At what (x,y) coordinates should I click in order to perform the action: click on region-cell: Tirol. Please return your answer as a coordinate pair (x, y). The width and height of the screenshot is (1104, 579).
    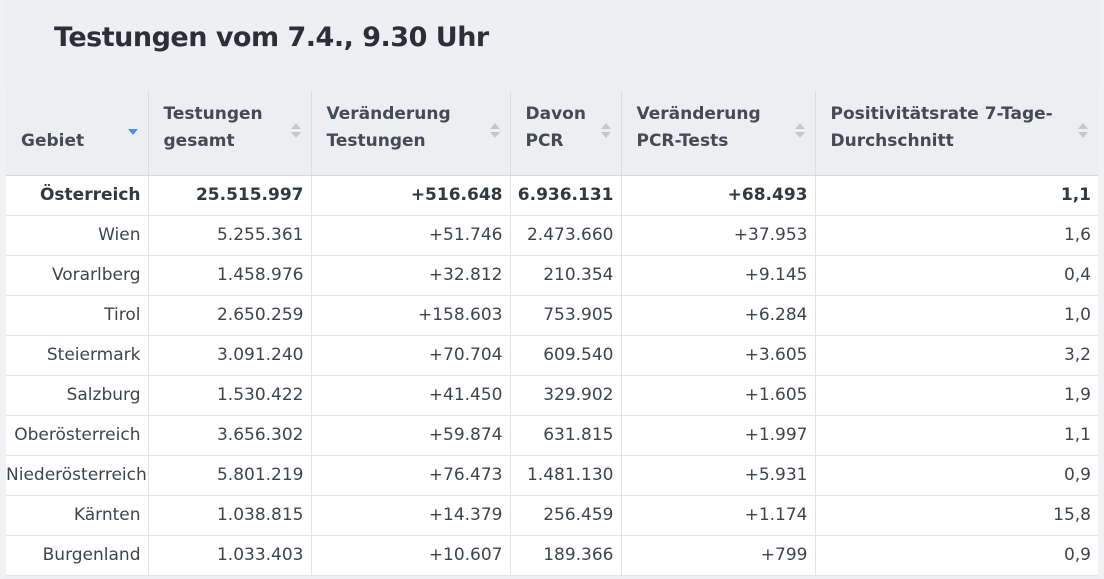
    Looking at the image, I should click on (77, 315).